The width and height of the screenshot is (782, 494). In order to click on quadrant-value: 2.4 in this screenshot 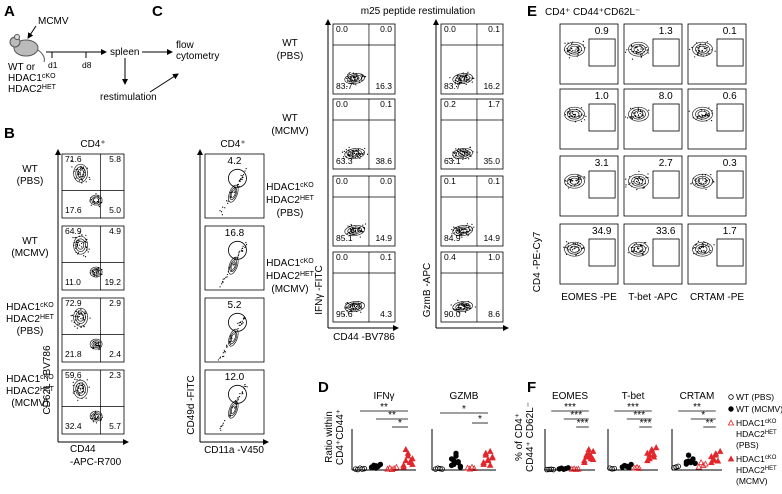, I will do `click(115, 354)`.